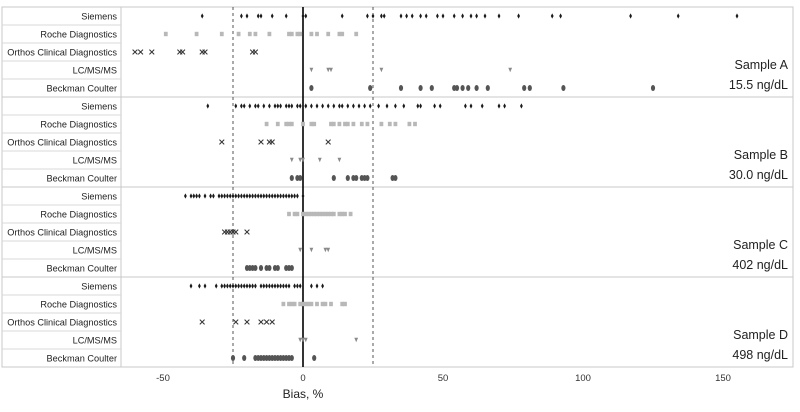 The image size is (800, 412). Describe the element at coordinates (723, 378) in the screenshot. I see `x-tick-label: 150` at that location.